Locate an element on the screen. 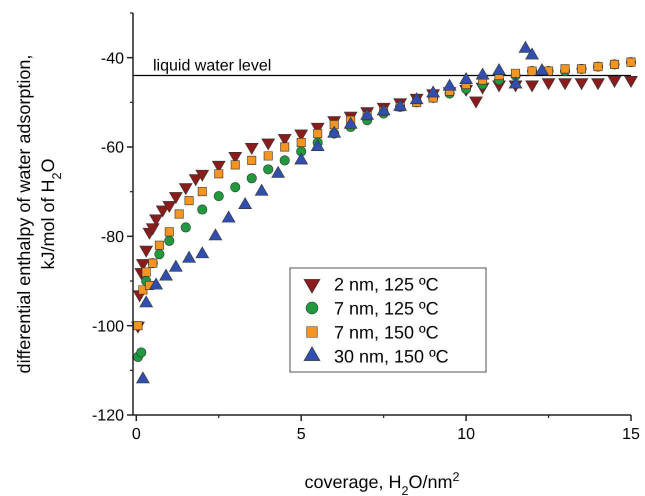 The width and height of the screenshot is (645, 496). x-tick-label: 10 is located at coordinates (466, 434).